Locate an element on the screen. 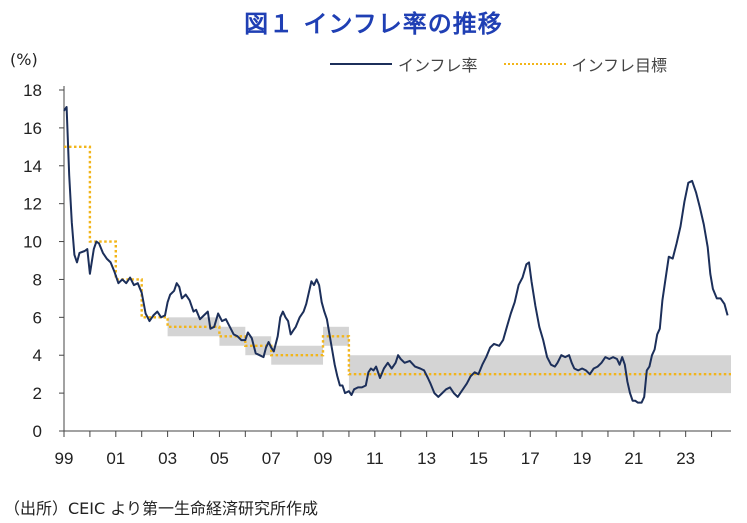 The width and height of the screenshot is (747, 523). y-tick-label: 6 is located at coordinates (37, 317).